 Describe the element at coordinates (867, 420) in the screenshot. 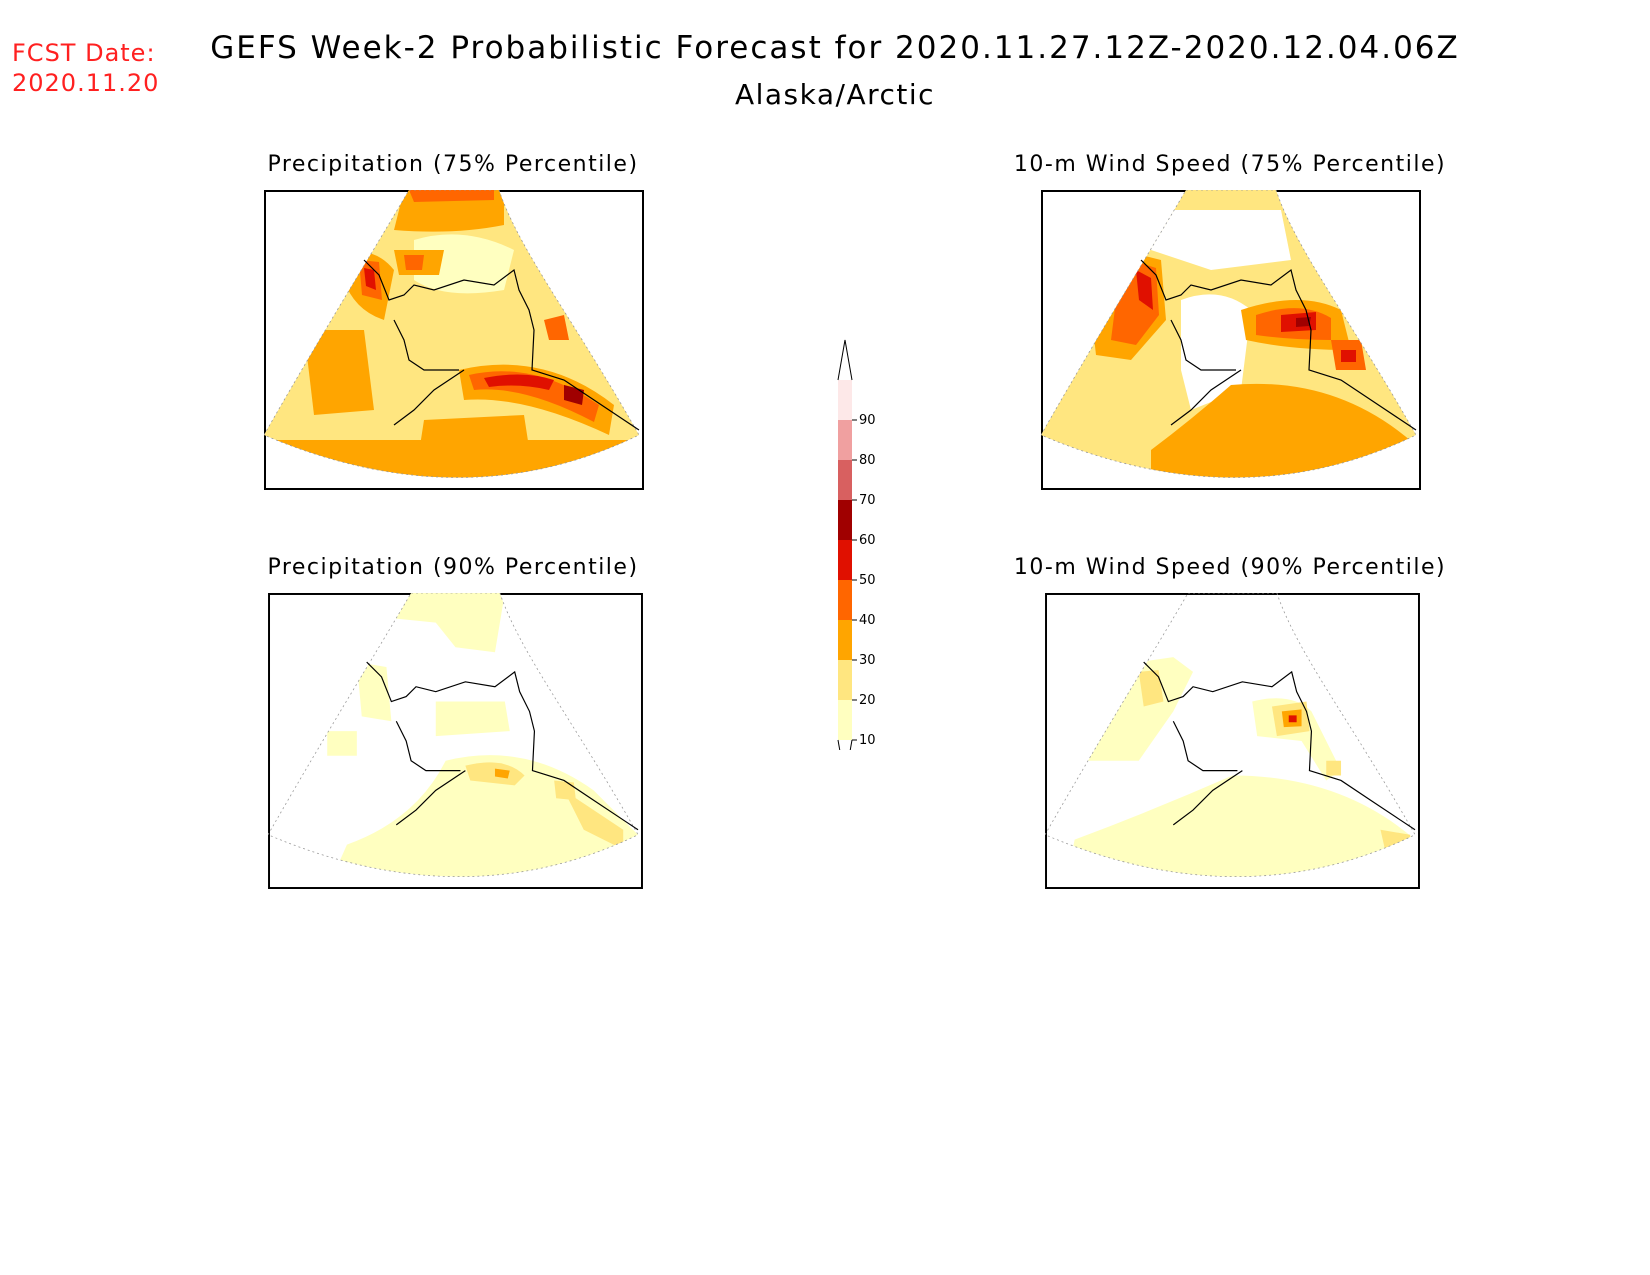

I see `colorbar-tick-label: 90` at that location.